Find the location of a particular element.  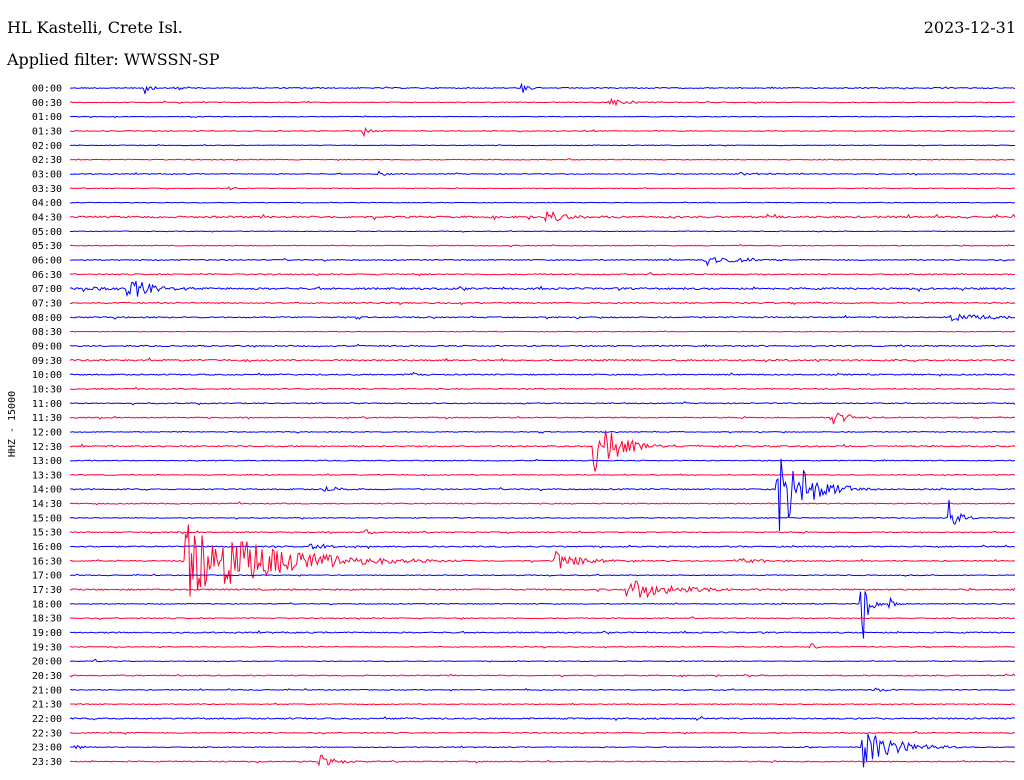

time-tick-label: 12:00 is located at coordinates (47, 432).